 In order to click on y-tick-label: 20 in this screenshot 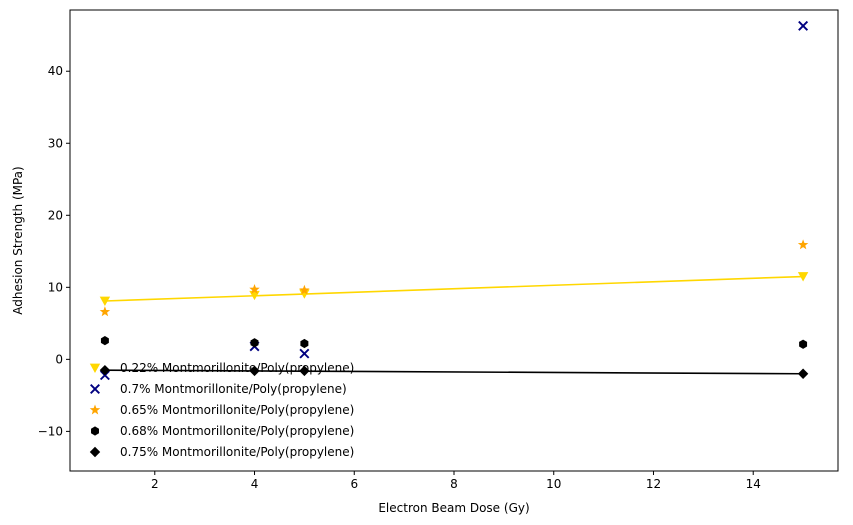, I will do `click(55, 215)`.